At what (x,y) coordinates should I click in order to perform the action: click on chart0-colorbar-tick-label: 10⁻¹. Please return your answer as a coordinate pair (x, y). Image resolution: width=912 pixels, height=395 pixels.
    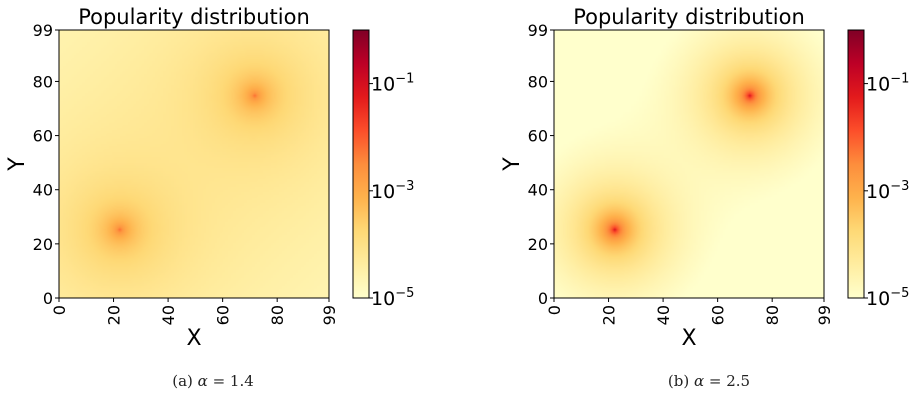
    Looking at the image, I should click on (392, 84).